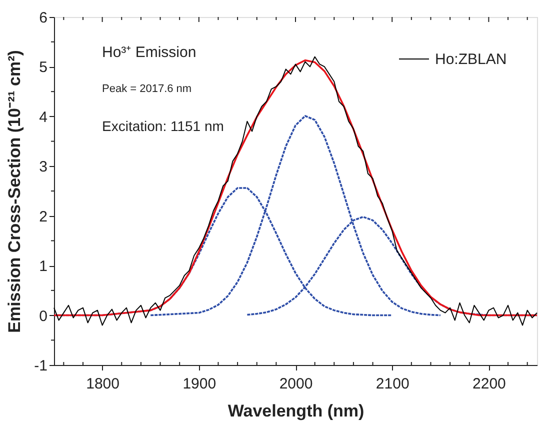  What do you see at coordinates (43, 18) in the screenshot?
I see `y-tick-label: 6` at bounding box center [43, 18].